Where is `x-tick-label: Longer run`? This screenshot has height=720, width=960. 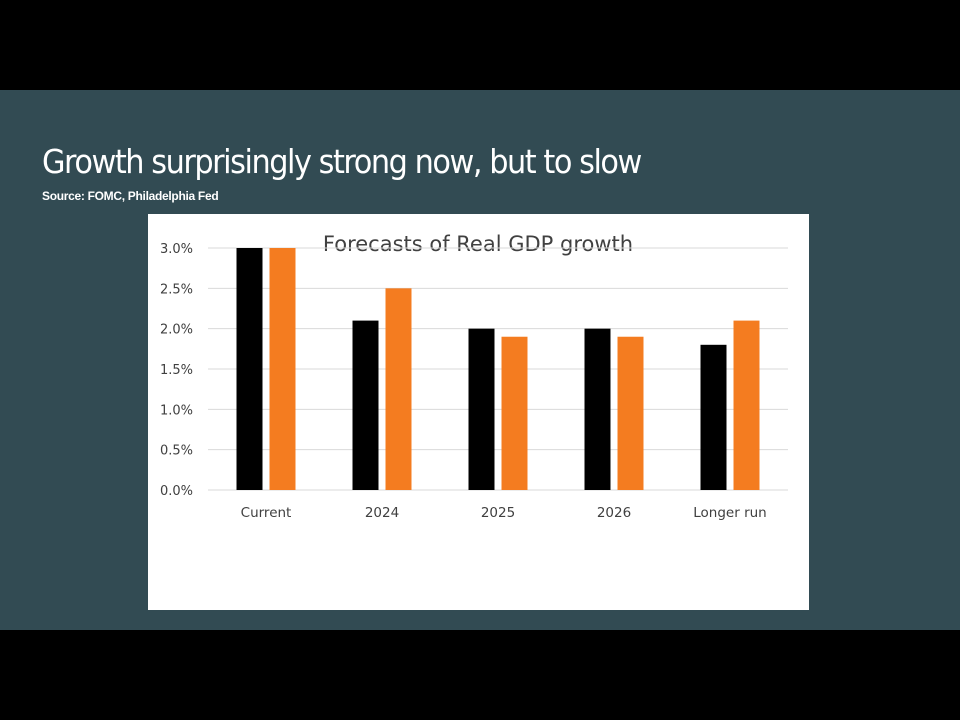
x-tick-label: Longer run is located at coordinates (729, 513).